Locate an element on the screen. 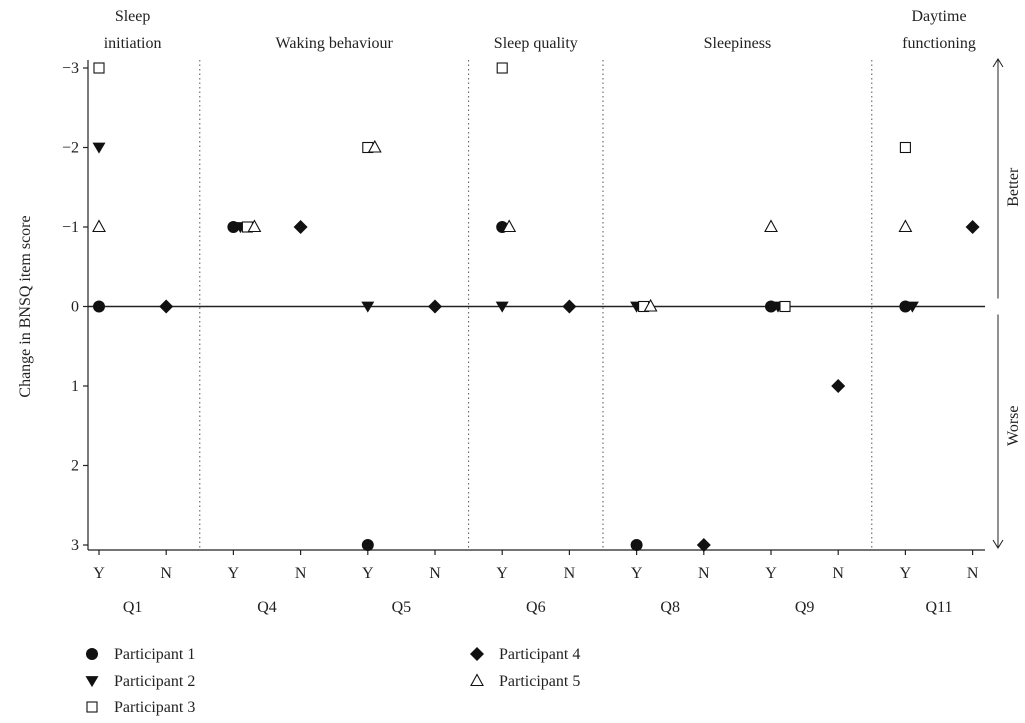  y-tick-label: 1 is located at coordinates (75, 386).